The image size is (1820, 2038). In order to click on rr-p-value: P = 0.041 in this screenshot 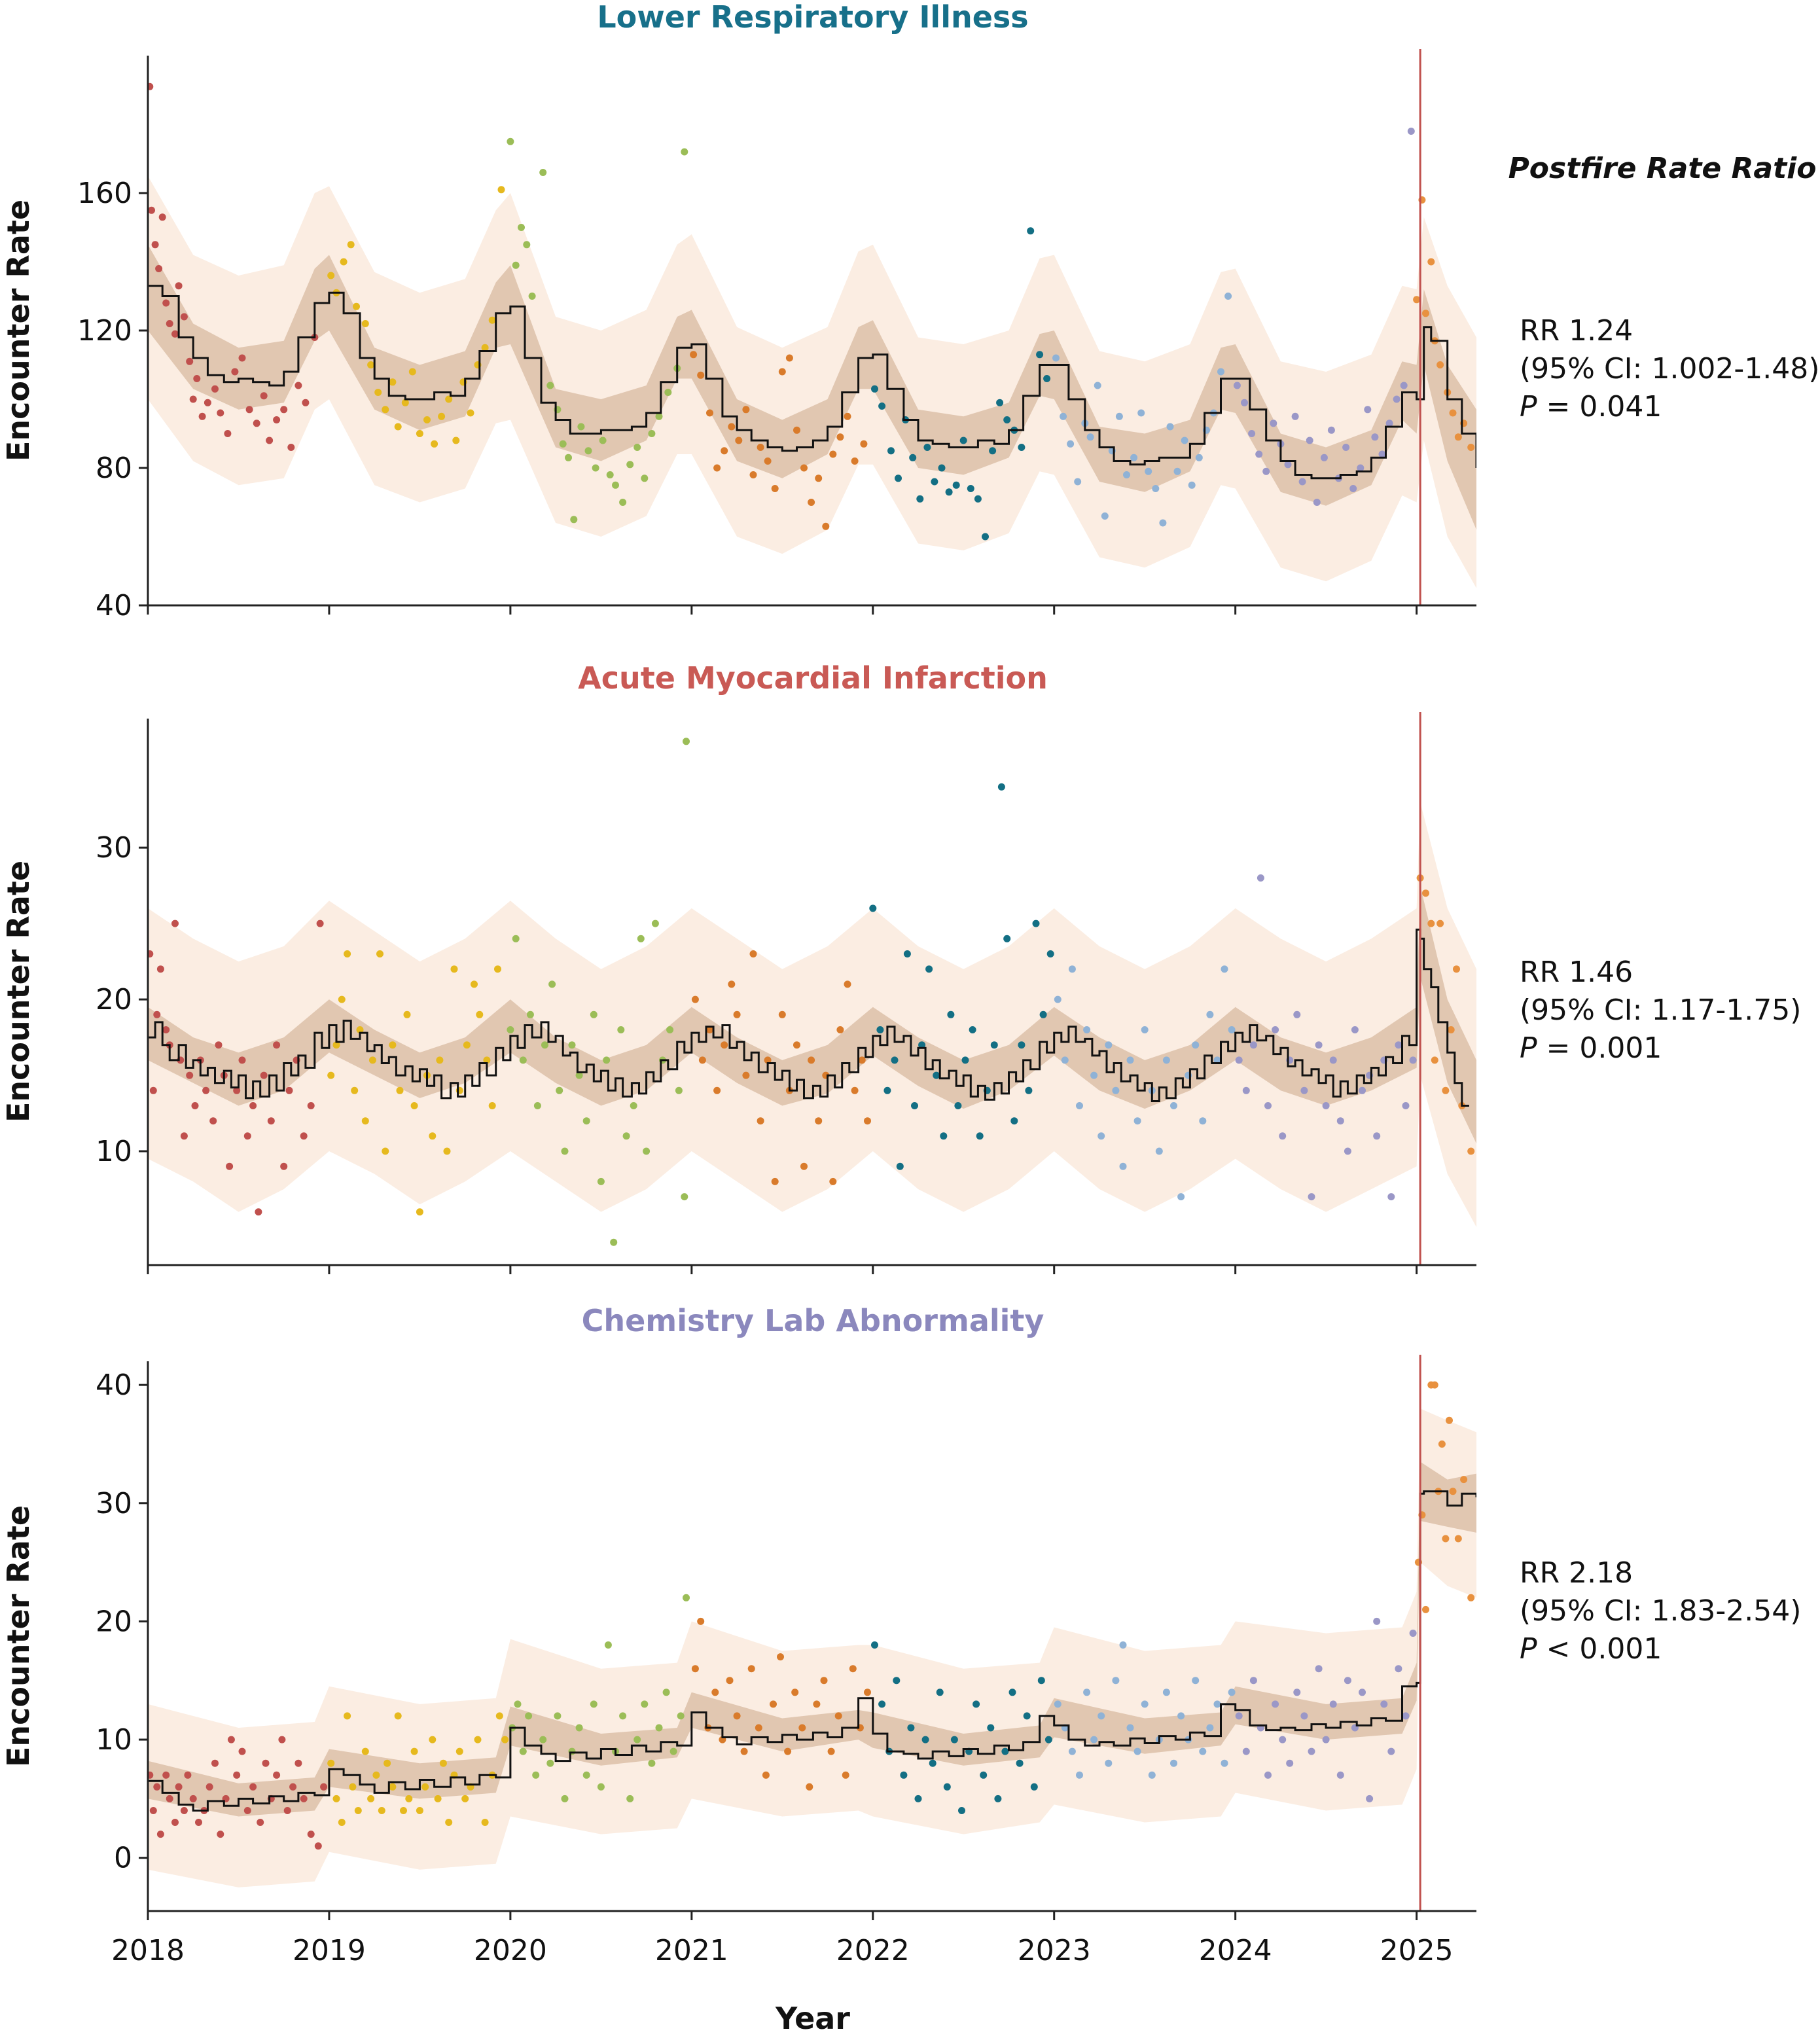, I will do `click(1591, 406)`.